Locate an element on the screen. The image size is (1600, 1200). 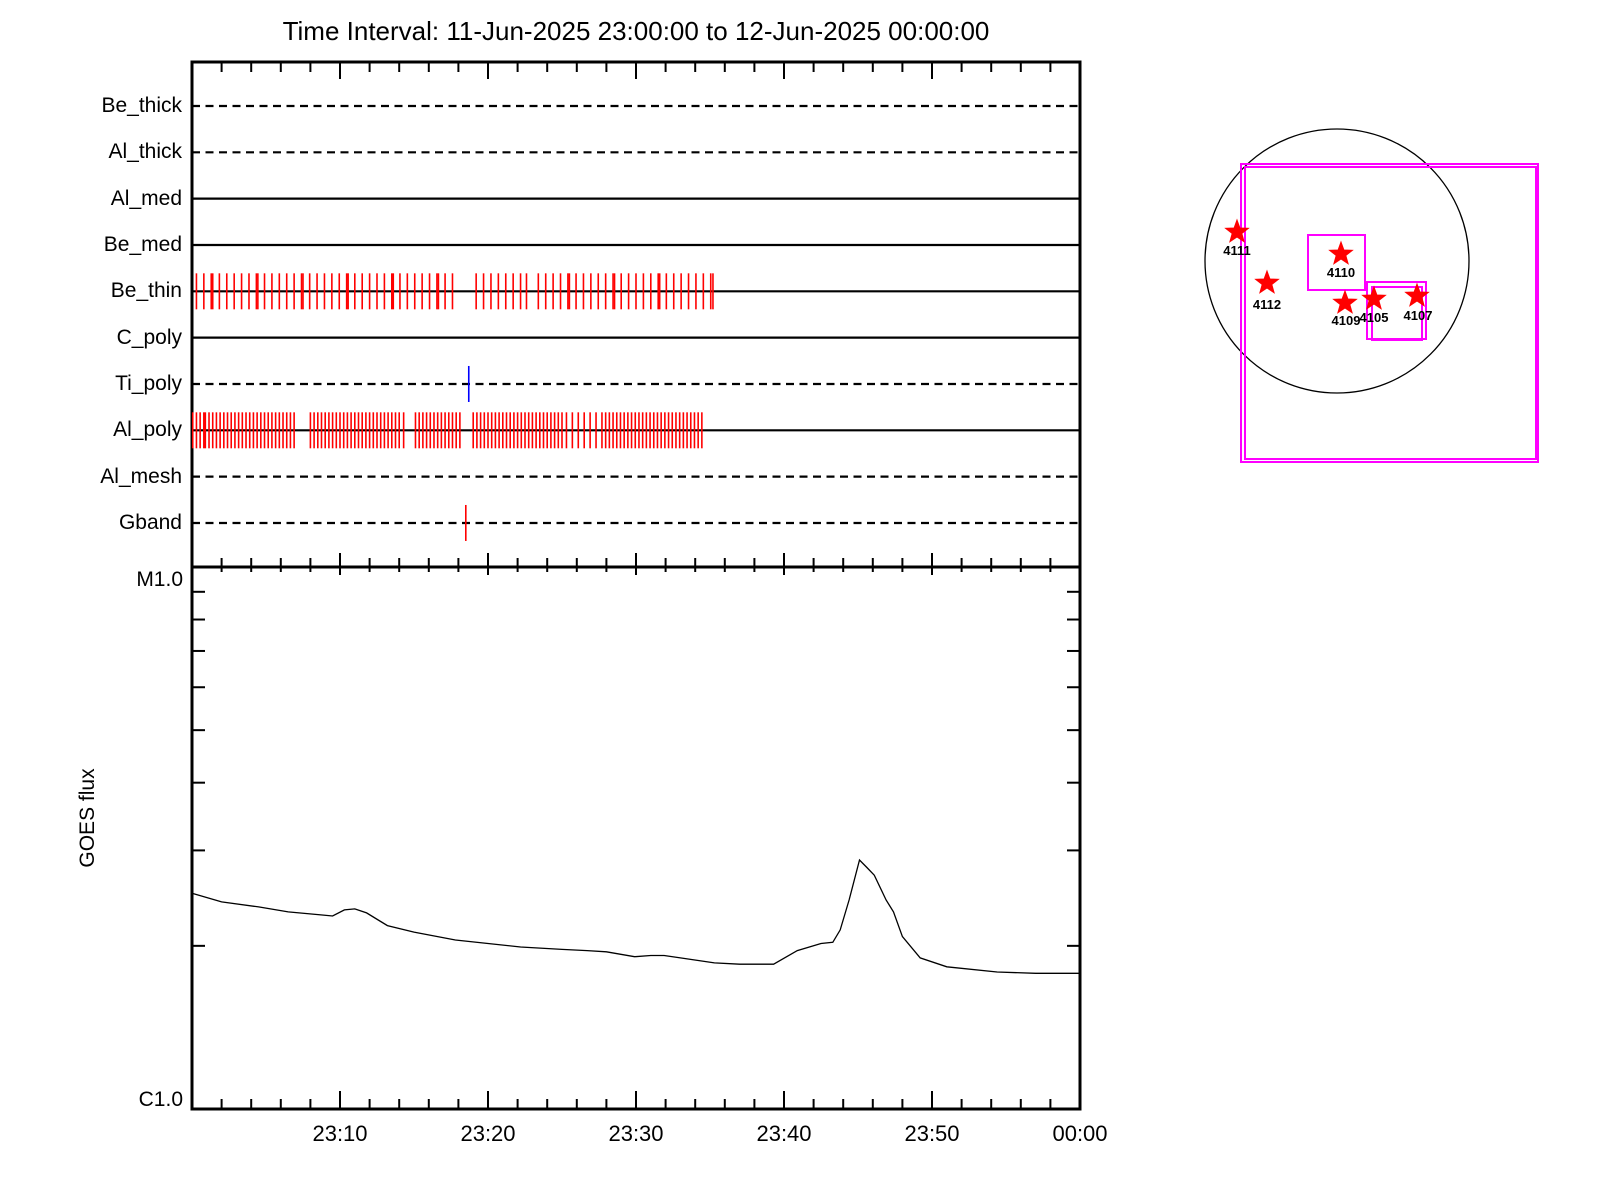
goes-flux-curve is located at coordinates (635, 916).